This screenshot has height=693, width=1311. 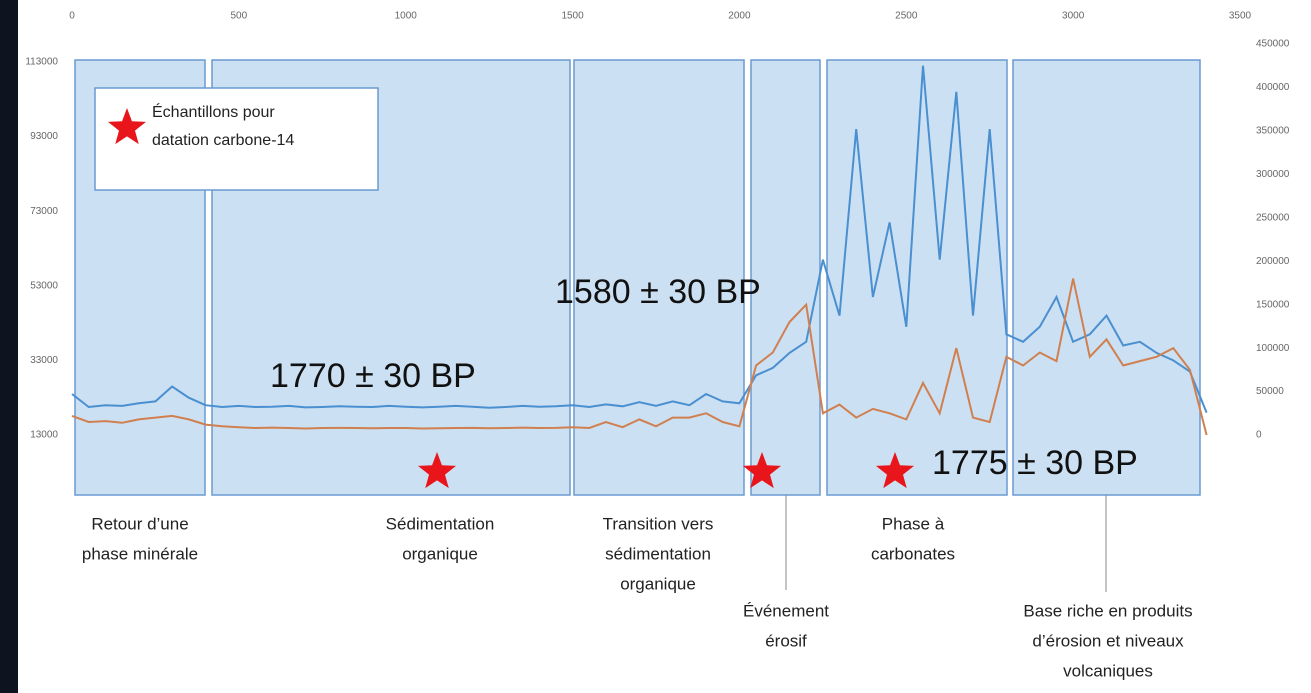 What do you see at coordinates (9, 346) in the screenshot?
I see `left-strip` at bounding box center [9, 346].